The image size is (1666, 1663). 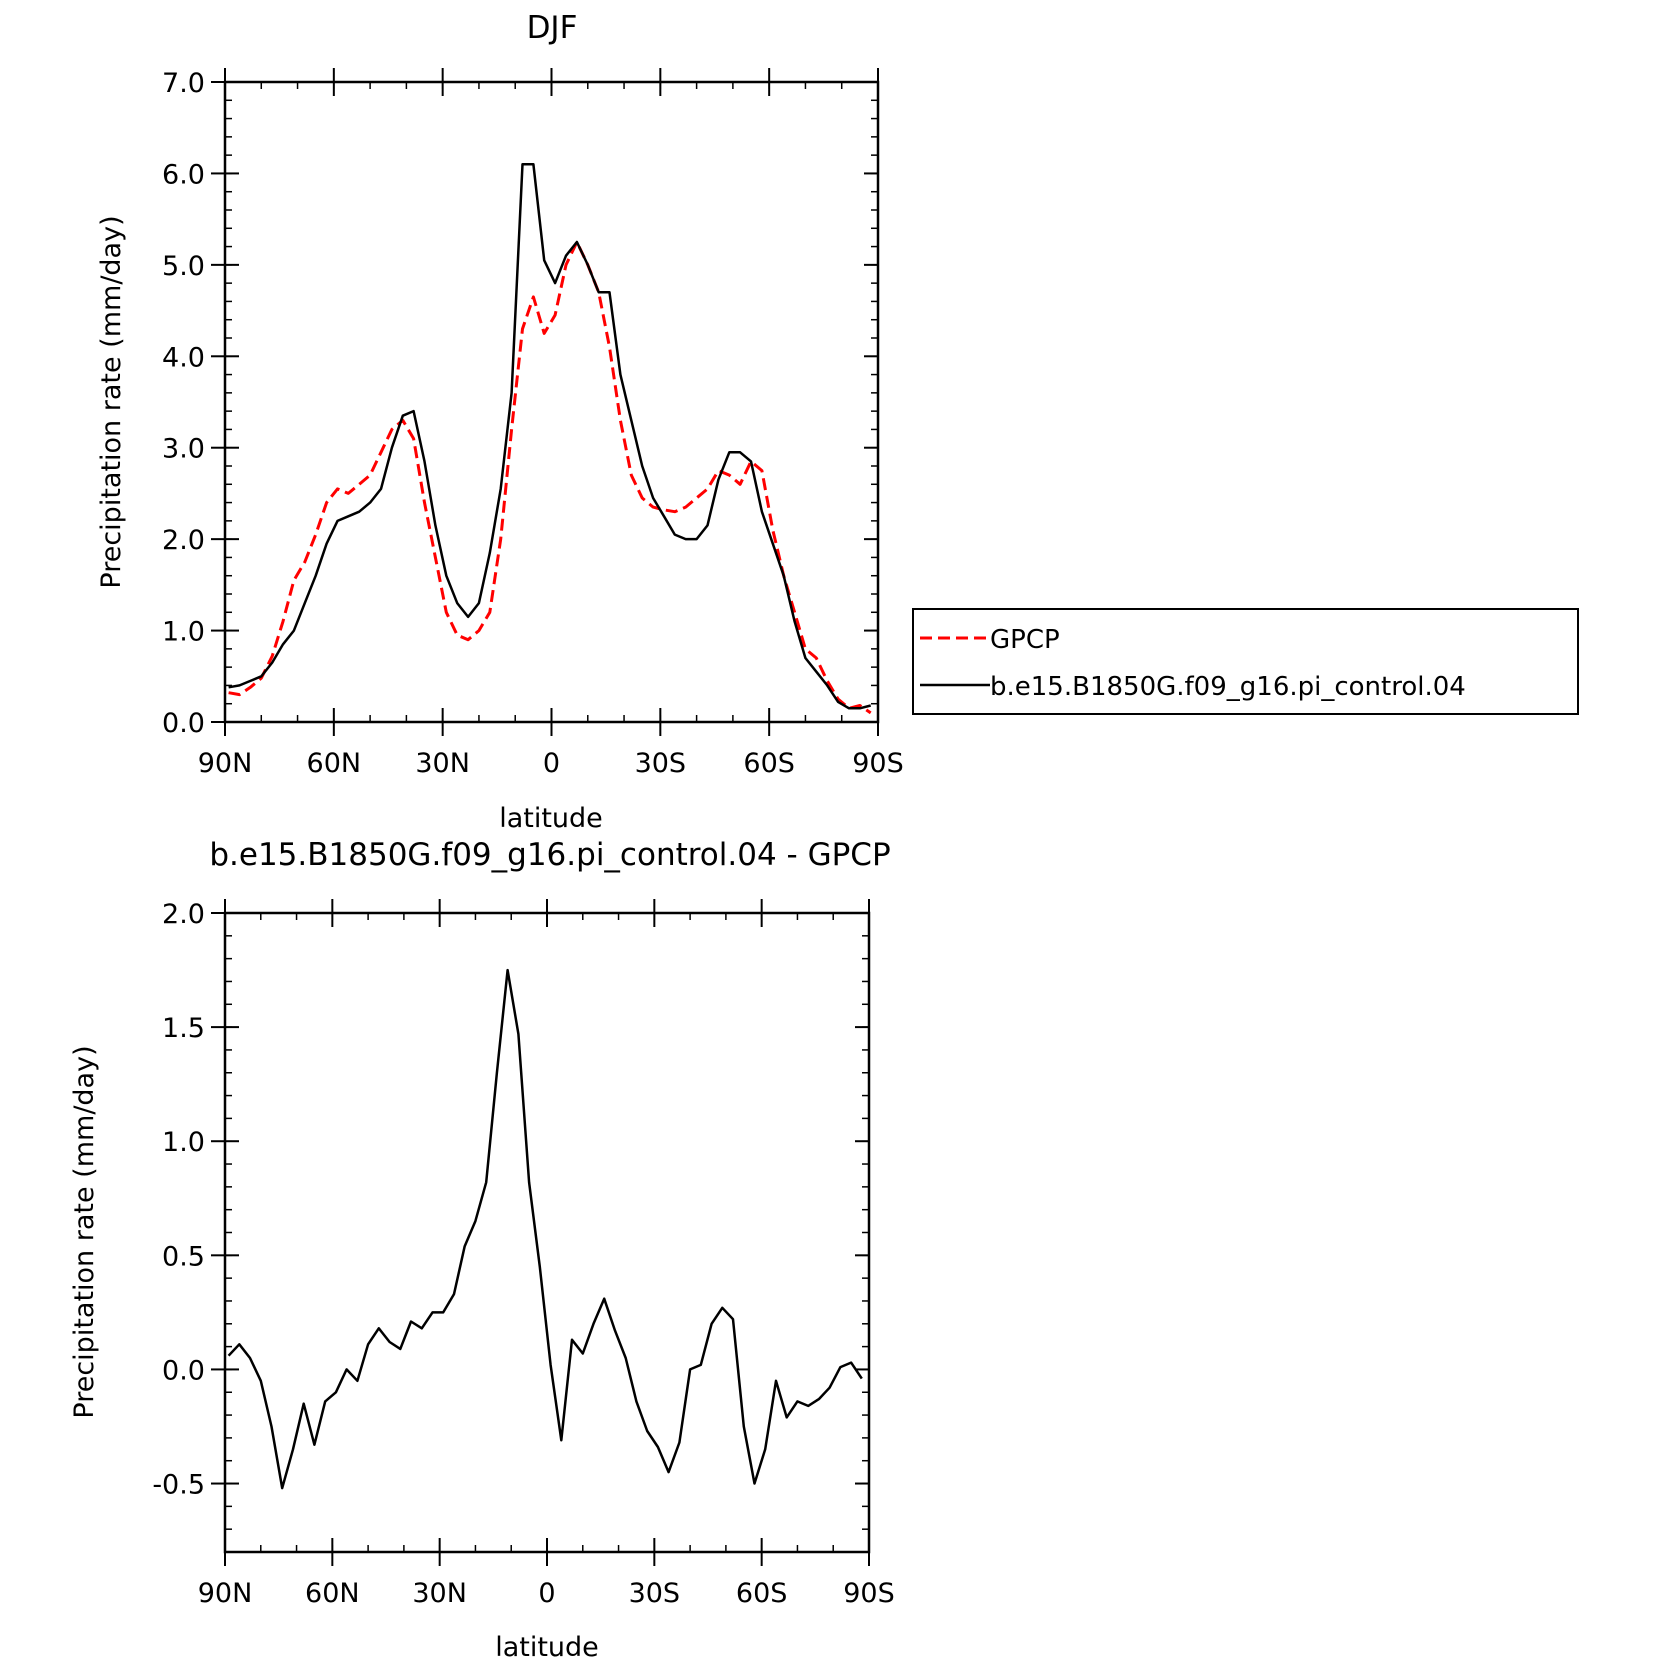 I want to click on bottom-x-tick-label: 90N, so click(x=225, y=1593).